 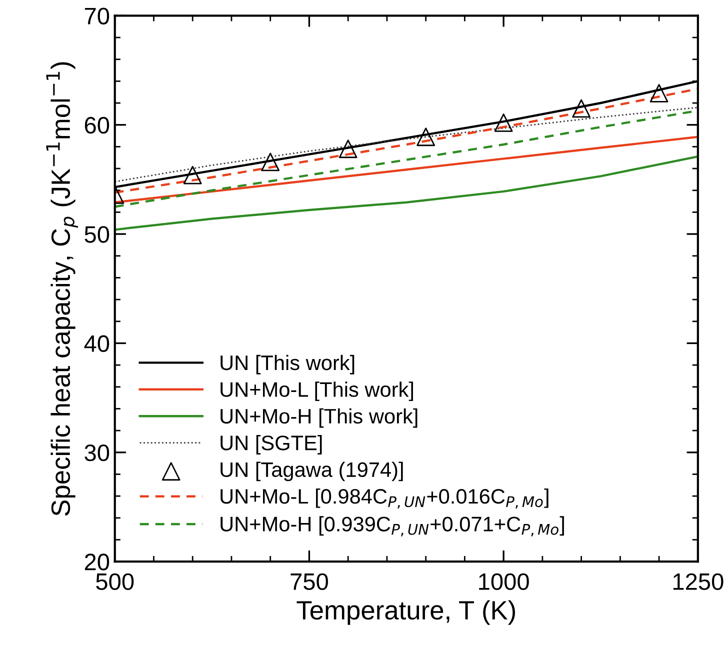 What do you see at coordinates (316, 392) in the screenshot?
I see `legend-label: UN+Mo-L [This work]` at bounding box center [316, 392].